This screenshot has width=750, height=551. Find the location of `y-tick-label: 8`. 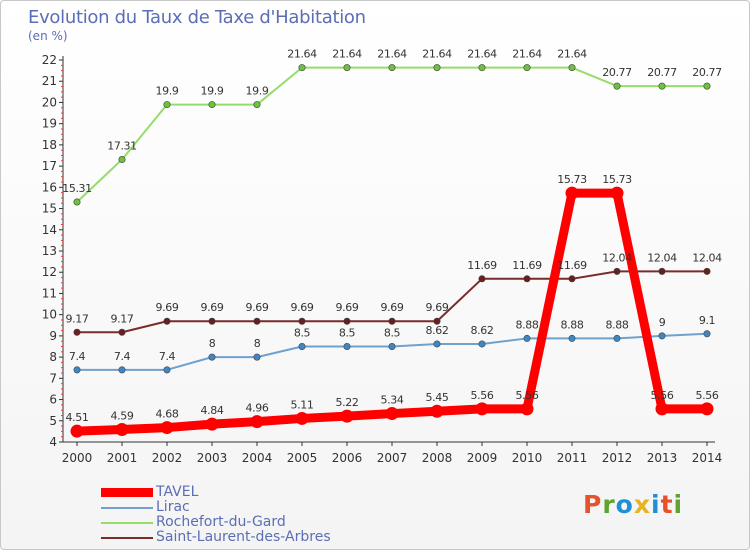

y-tick-label: 8 is located at coordinates (53, 357).